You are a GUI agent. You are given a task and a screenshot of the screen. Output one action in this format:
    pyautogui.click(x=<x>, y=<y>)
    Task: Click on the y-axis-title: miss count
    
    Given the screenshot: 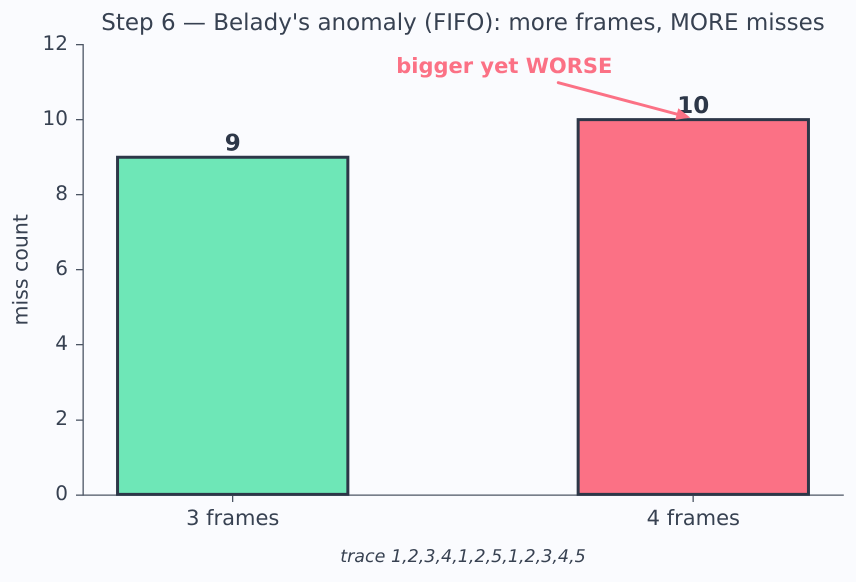 What is the action you would take?
    pyautogui.click(x=20, y=270)
    